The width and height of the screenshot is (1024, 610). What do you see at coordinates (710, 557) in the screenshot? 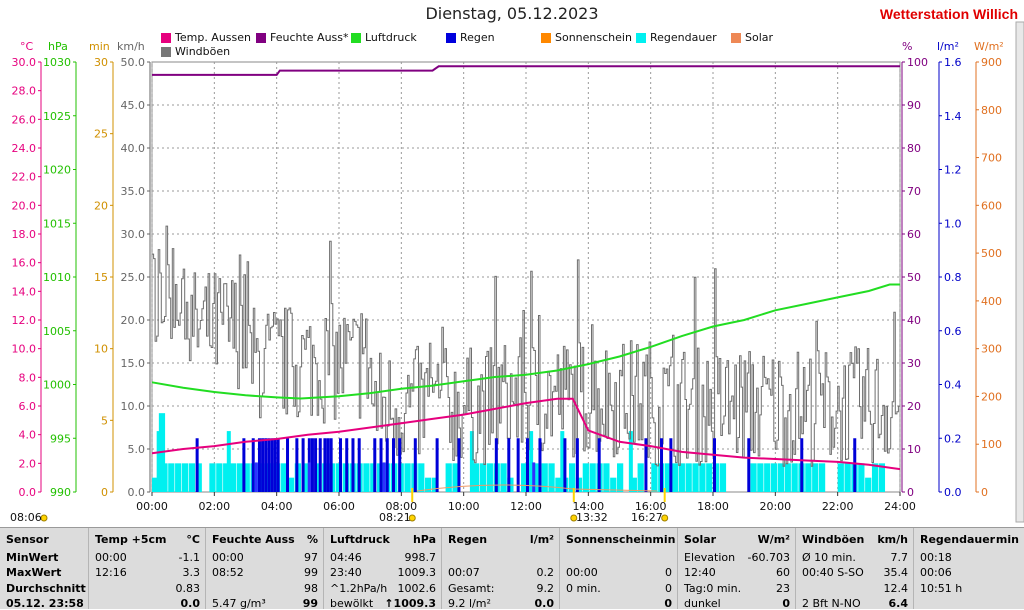
I see `solar-elevation-label: Elevation` at bounding box center [710, 557].